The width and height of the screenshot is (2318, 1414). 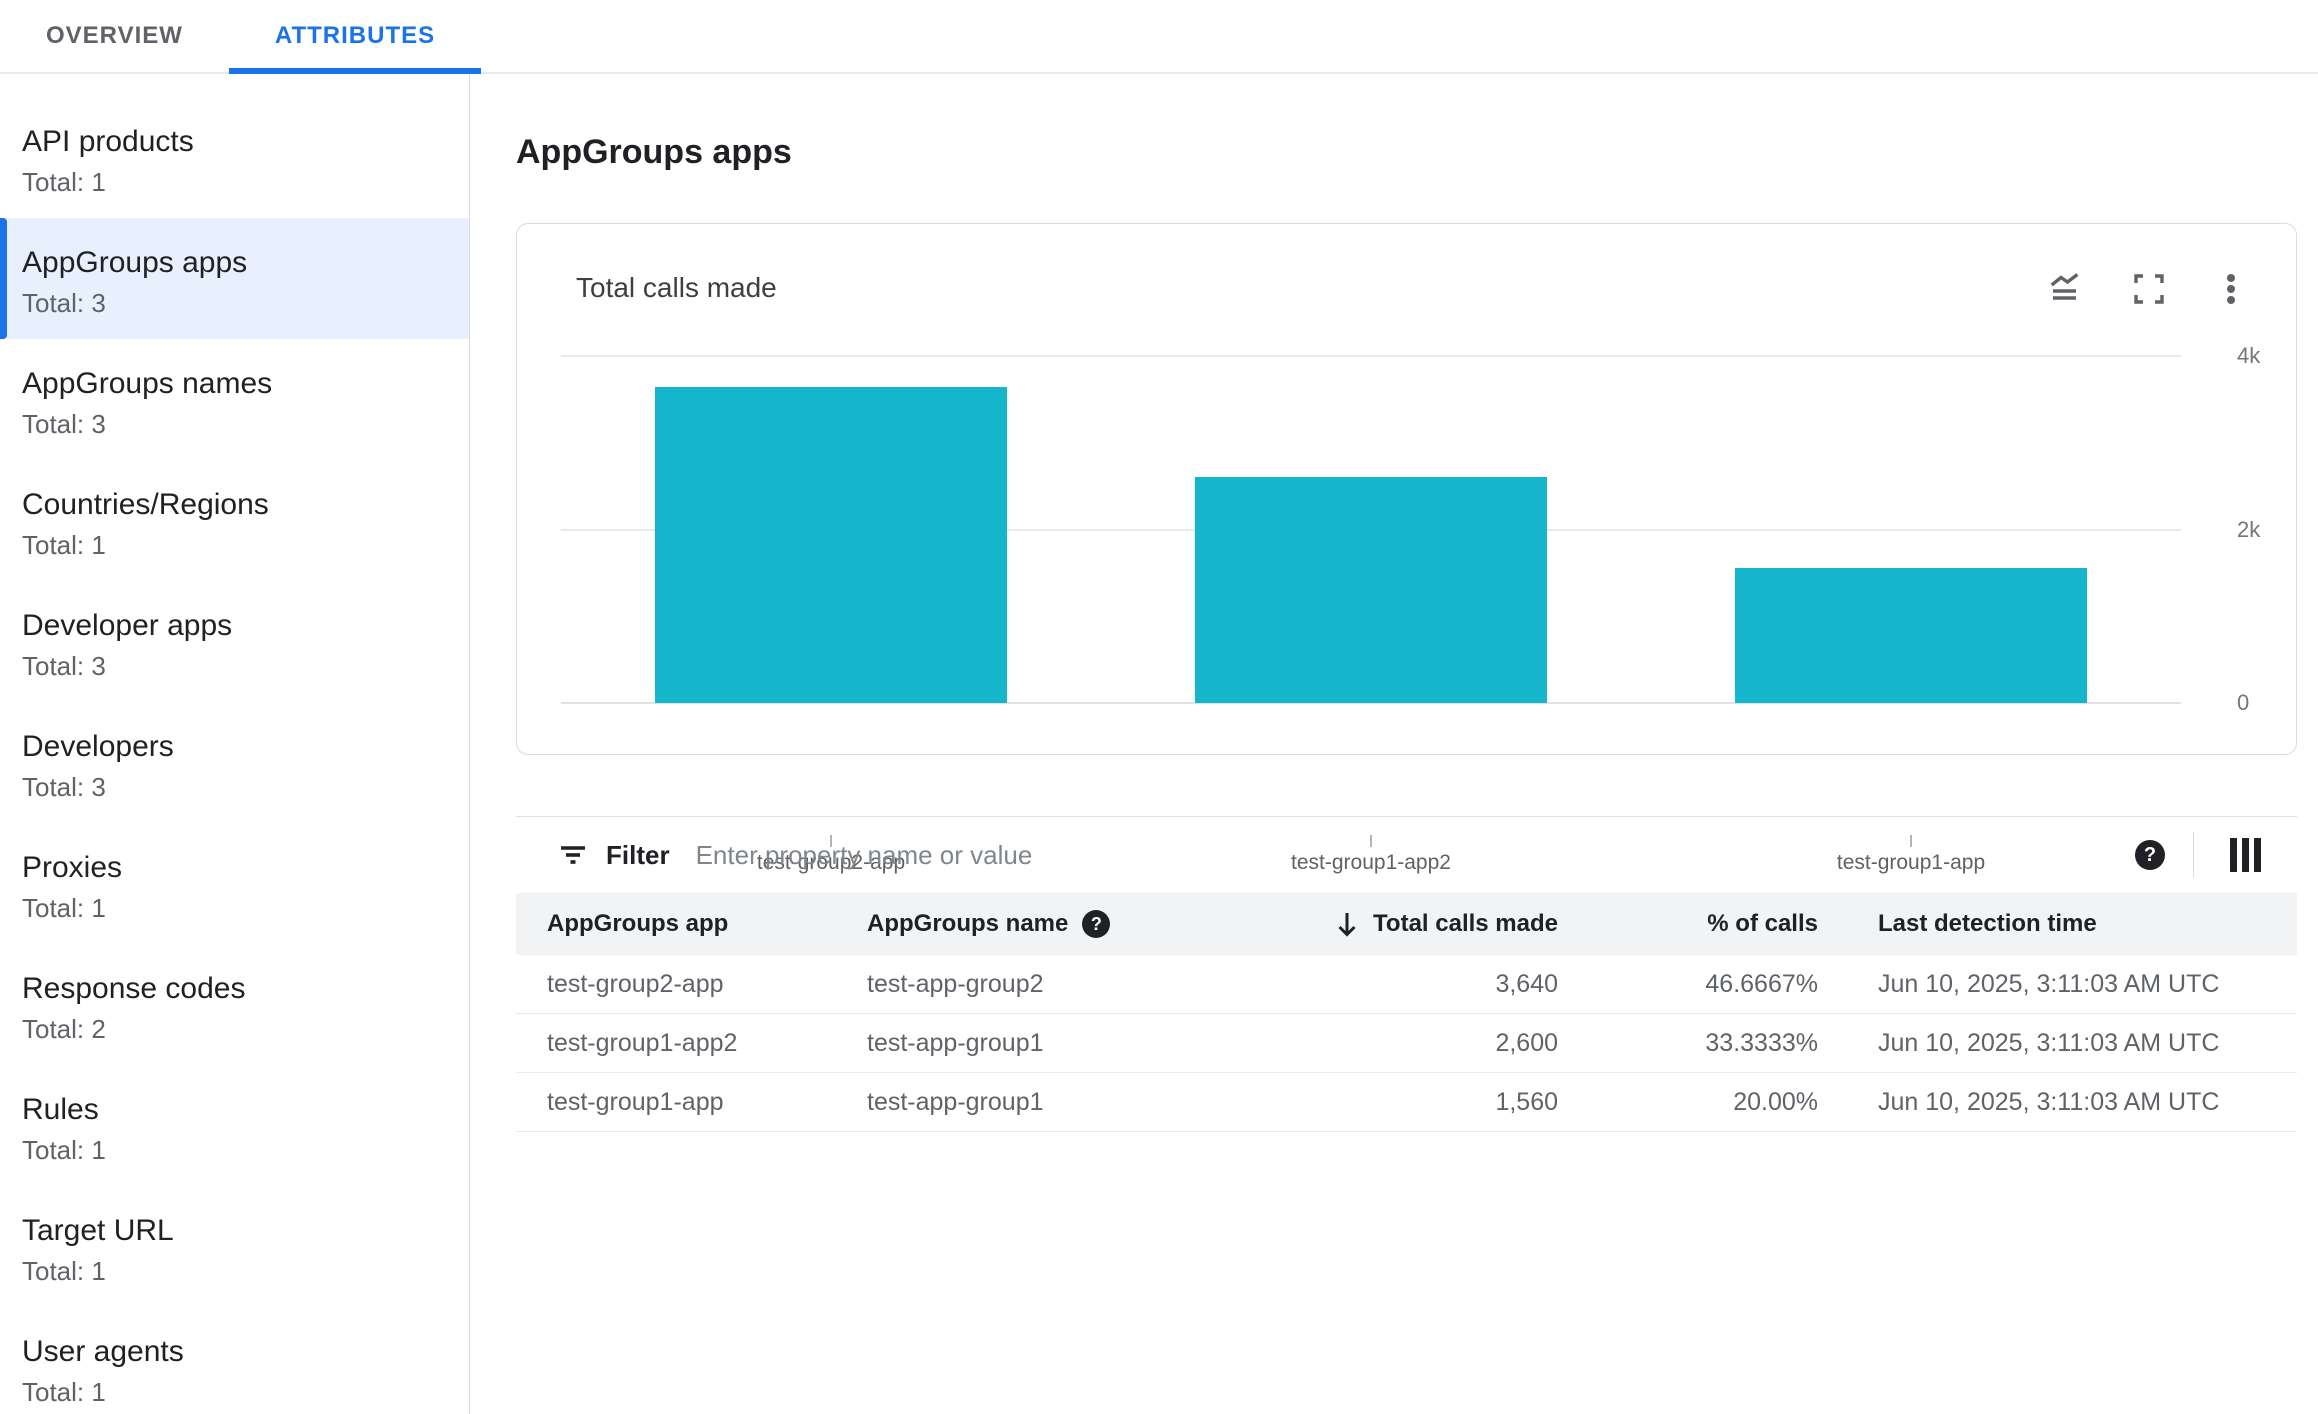 I want to click on sidebar-item-user-agents: User agents Total: 1, so click(x=234, y=1360).